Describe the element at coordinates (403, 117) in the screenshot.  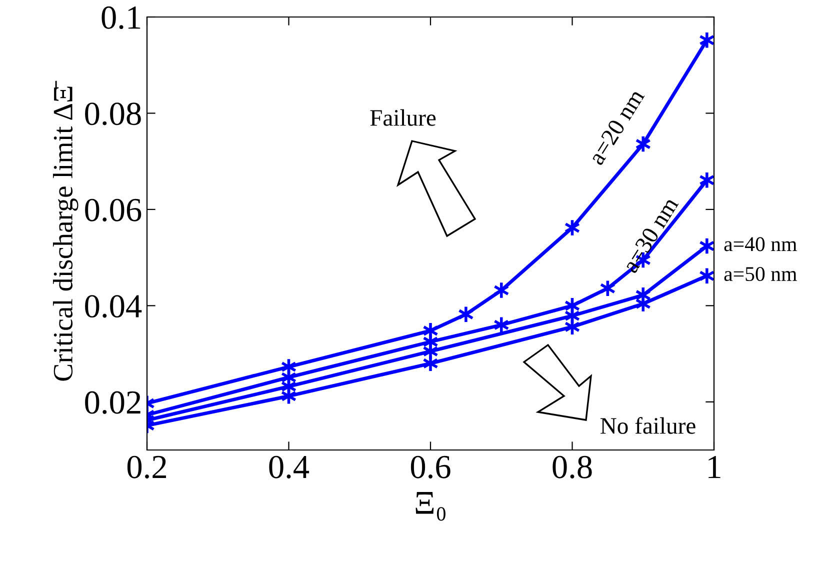
I see `annotation: Failure` at that location.